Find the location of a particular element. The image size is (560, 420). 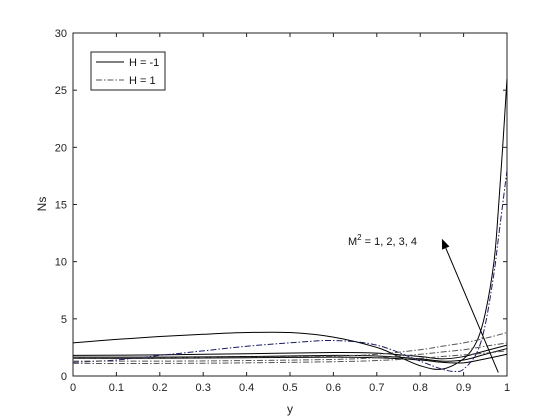

y-axis-label: Ns is located at coordinates (42, 204).